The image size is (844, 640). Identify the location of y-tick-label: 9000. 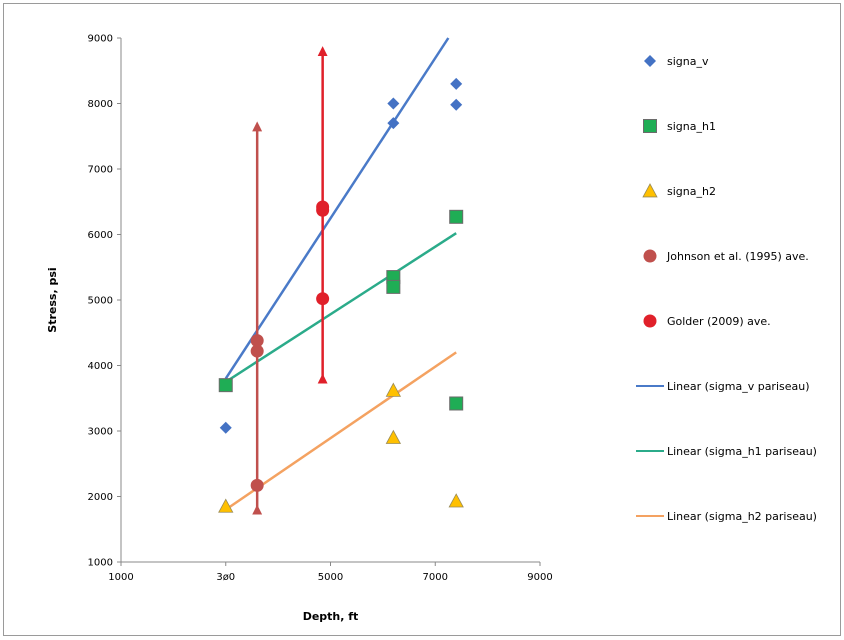
(100, 39).